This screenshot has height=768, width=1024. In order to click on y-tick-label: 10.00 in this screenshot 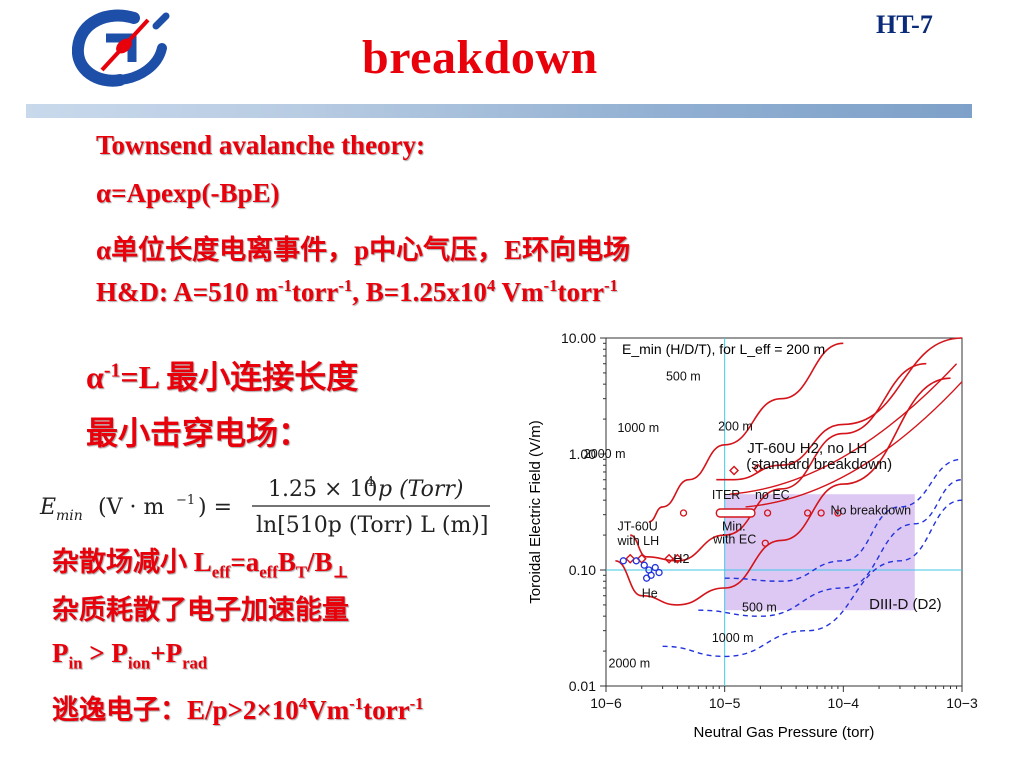, I will do `click(578, 338)`.